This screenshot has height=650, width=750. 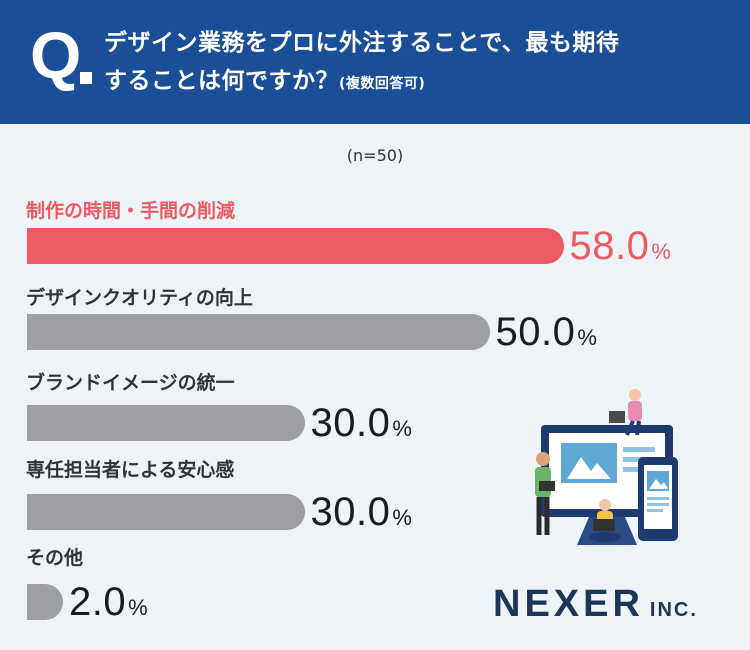 What do you see at coordinates (221, 81) in the screenshot?
I see `question-line-2-text: することは何ですか？` at bounding box center [221, 81].